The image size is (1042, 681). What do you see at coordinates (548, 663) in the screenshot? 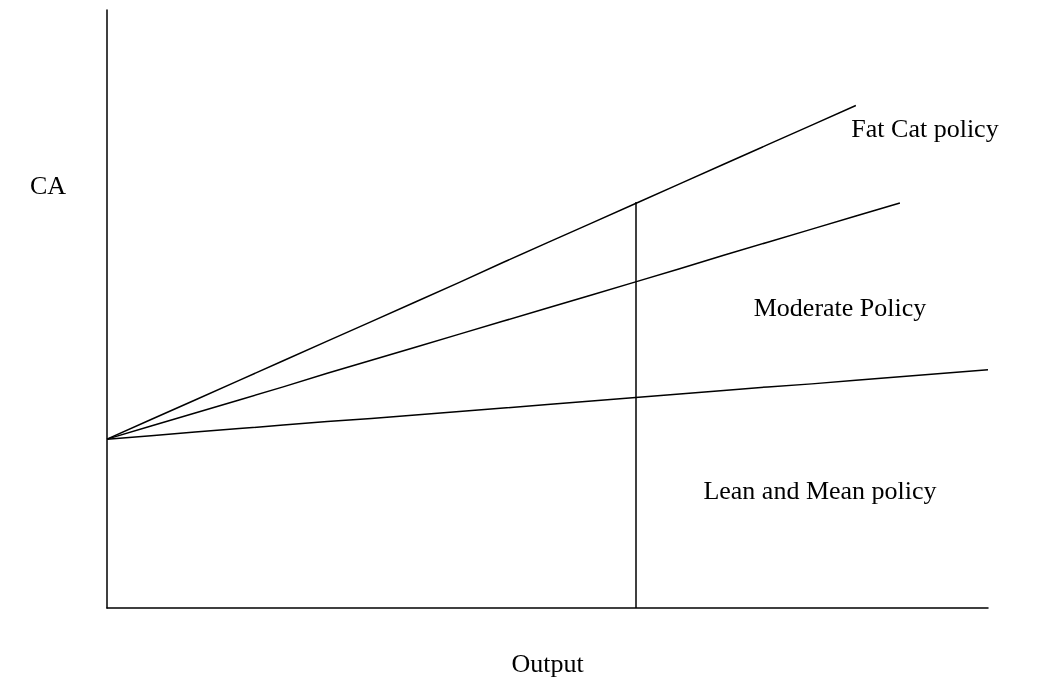
I see `x-axis-title: Output` at bounding box center [548, 663].